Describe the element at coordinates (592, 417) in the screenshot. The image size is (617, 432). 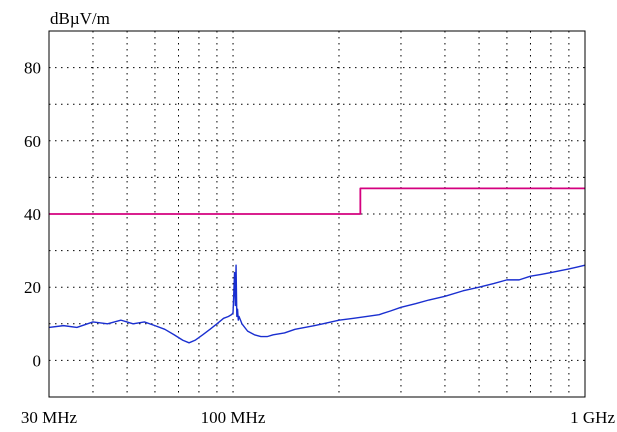
I see `x-tick-label: 1 GHz` at that location.